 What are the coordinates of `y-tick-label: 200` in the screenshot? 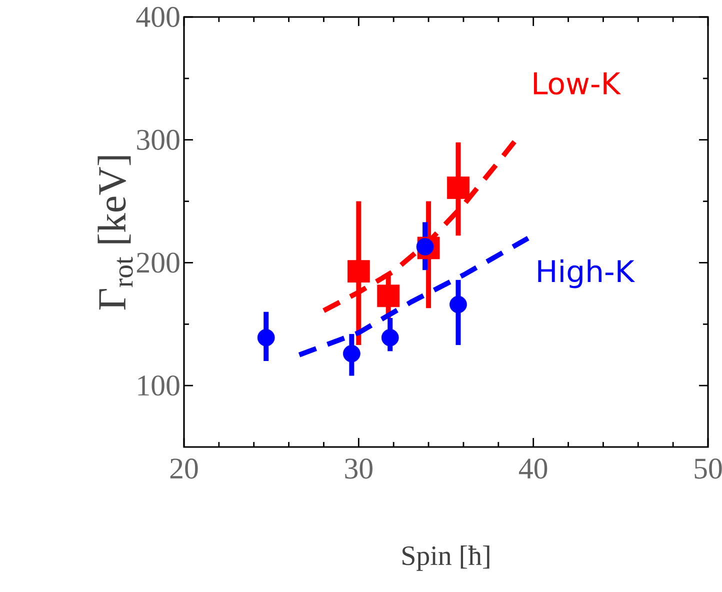 It's located at (158, 262).